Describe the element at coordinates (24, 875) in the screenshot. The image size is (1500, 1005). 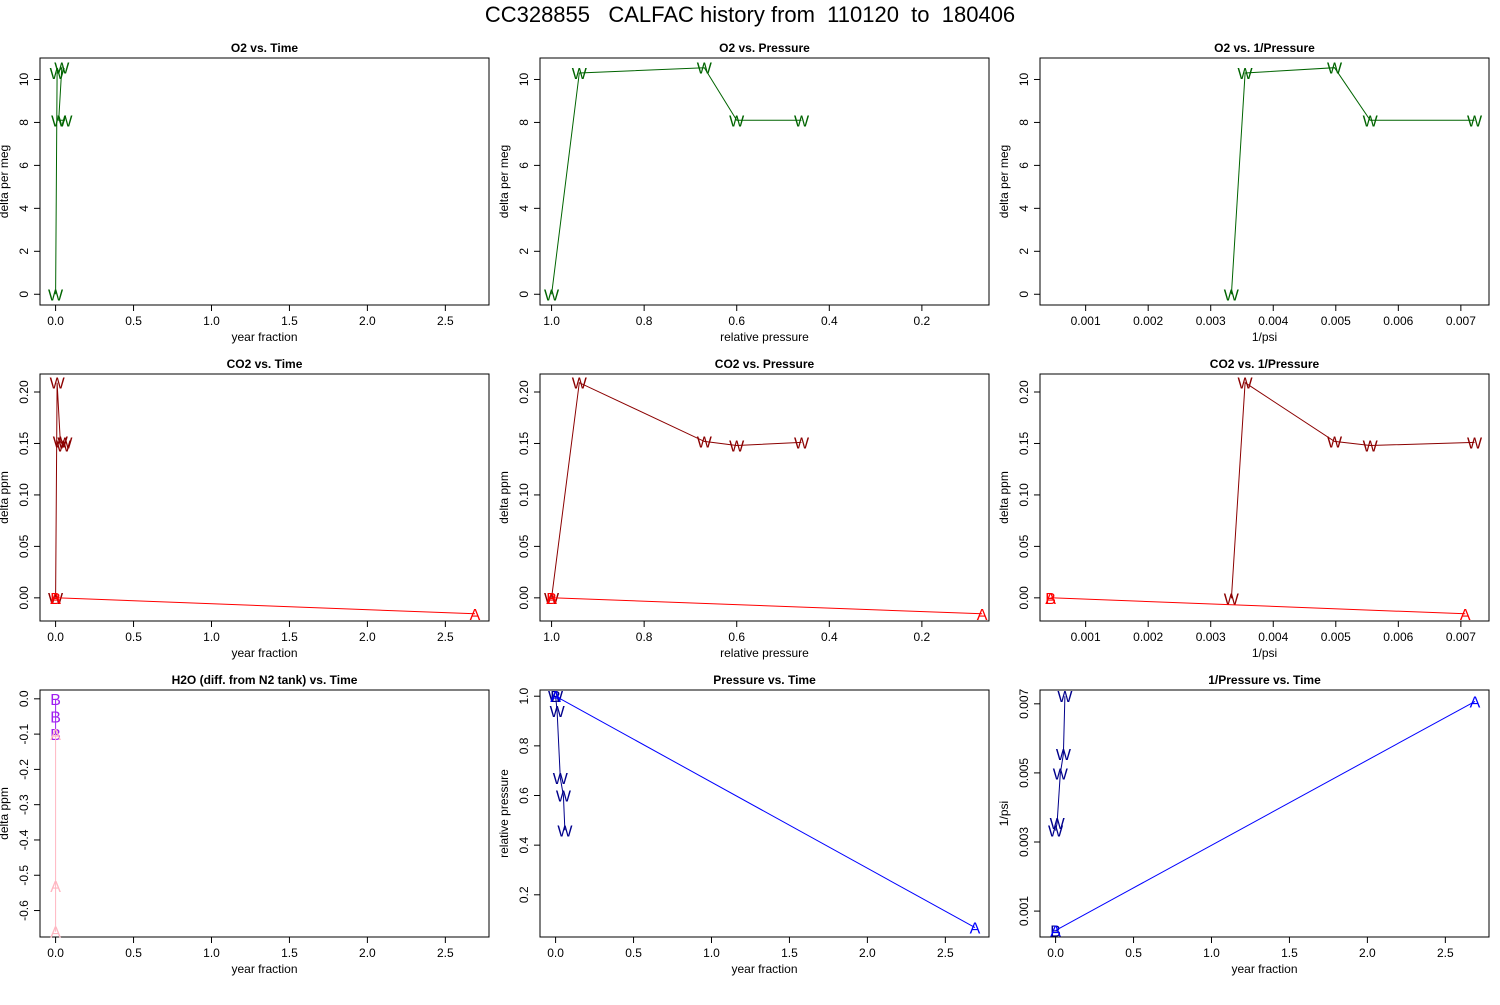
I see `y-tick-label: -0.5` at that location.